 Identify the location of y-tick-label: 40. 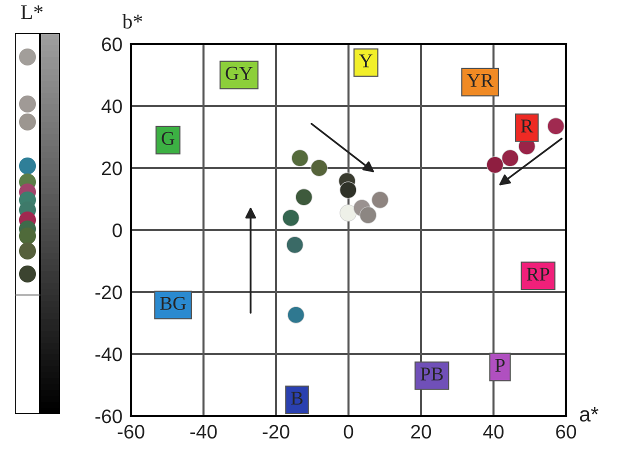
(111, 106).